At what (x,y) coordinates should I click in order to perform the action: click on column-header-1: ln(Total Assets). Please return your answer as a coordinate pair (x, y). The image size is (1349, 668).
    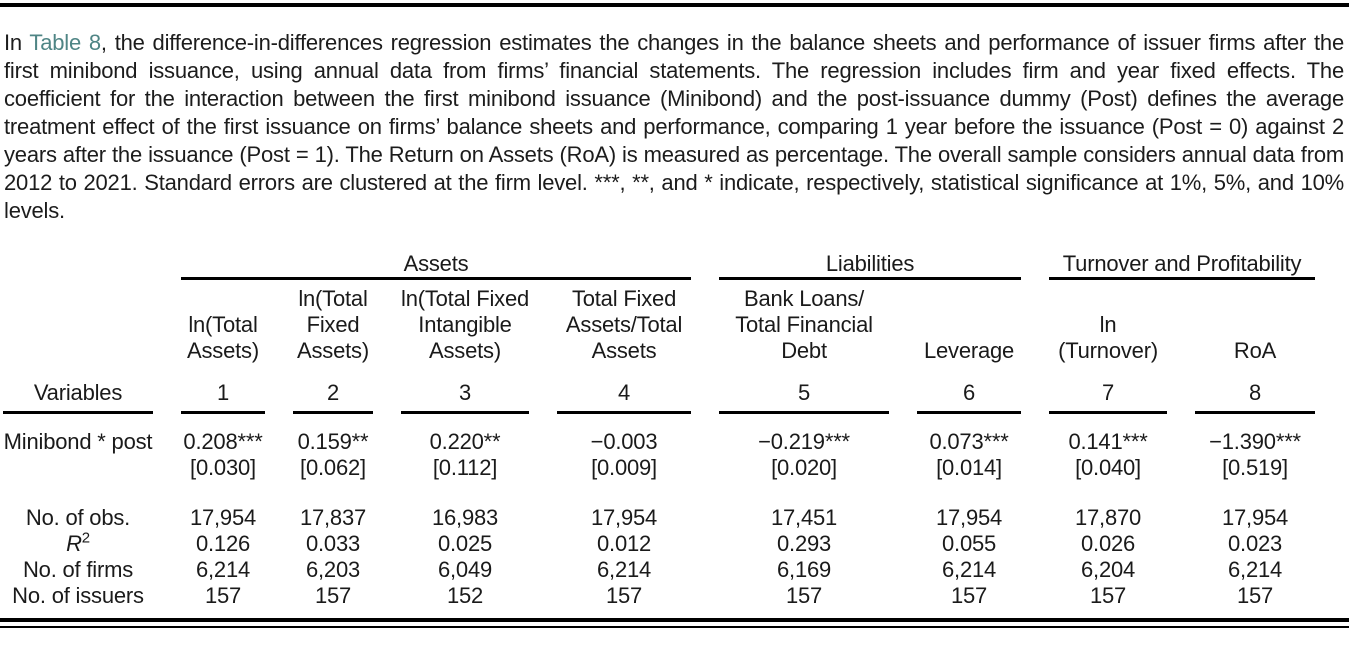
    Looking at the image, I should click on (223, 325).